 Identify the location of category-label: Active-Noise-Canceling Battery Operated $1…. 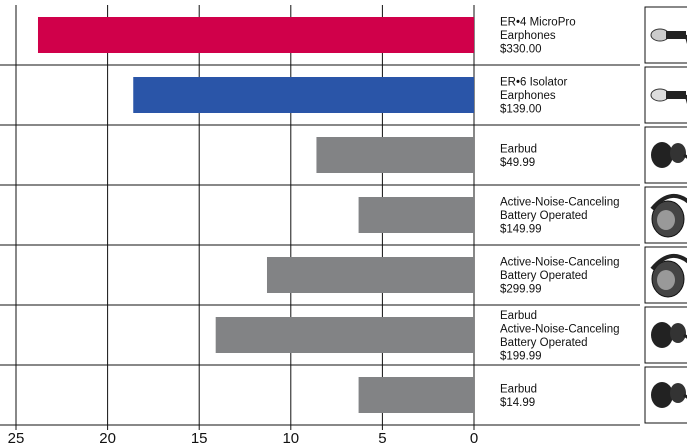
(560, 216).